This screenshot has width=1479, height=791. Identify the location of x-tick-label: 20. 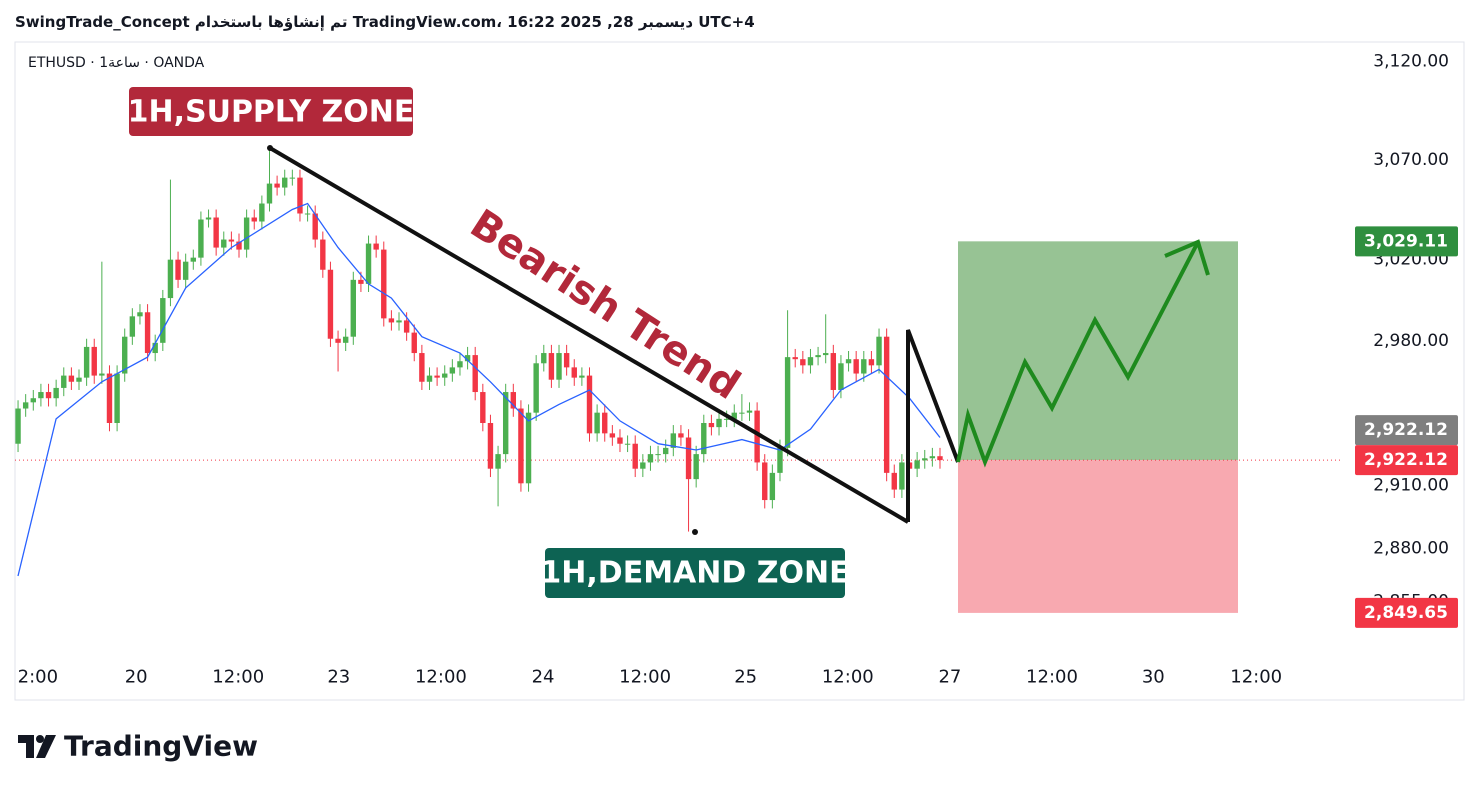
(136, 677).